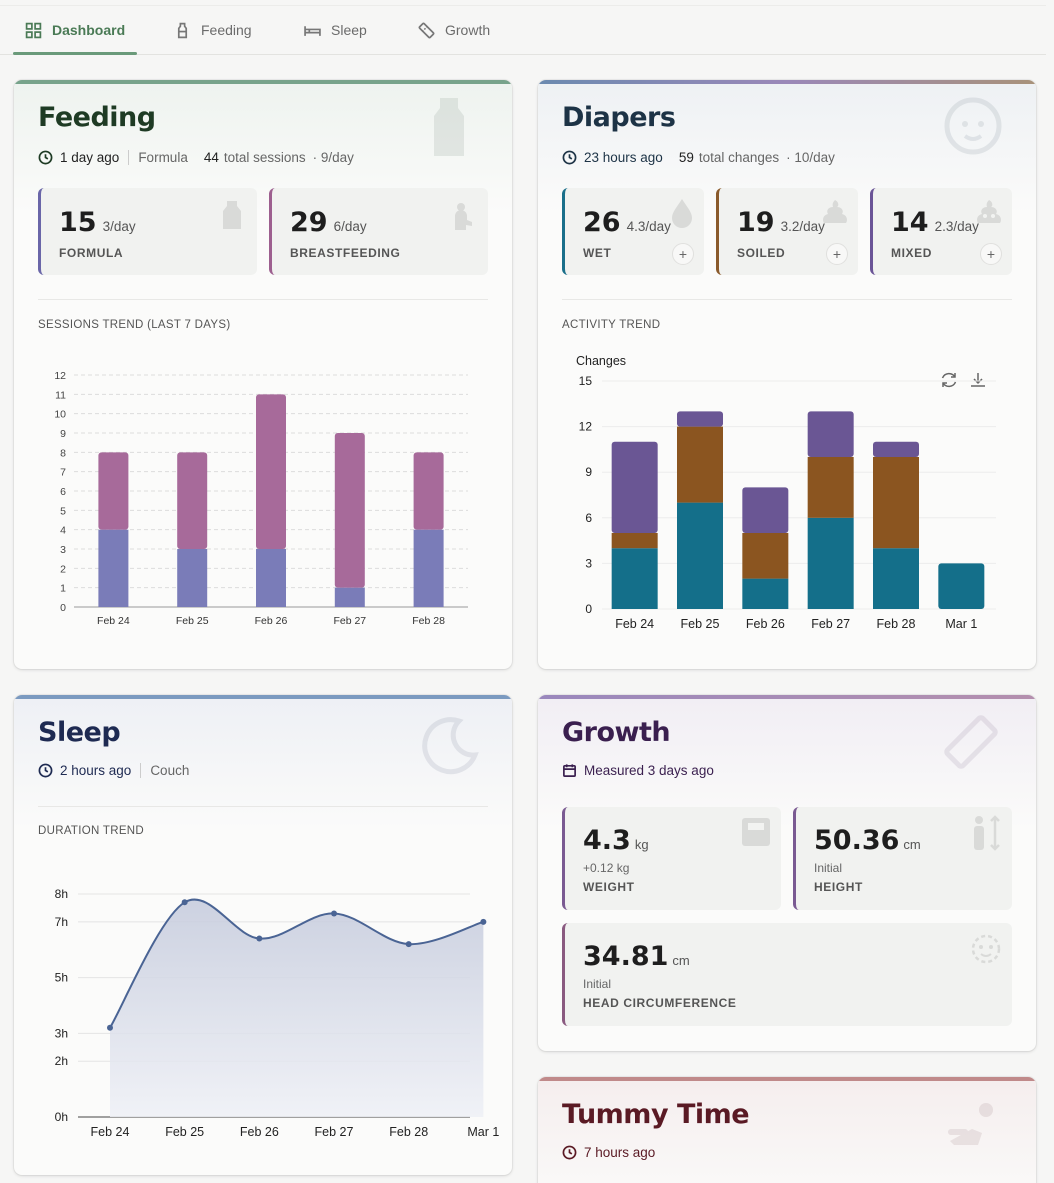 The width and height of the screenshot is (1054, 1183). I want to click on y-tick-label: 12, so click(60, 376).